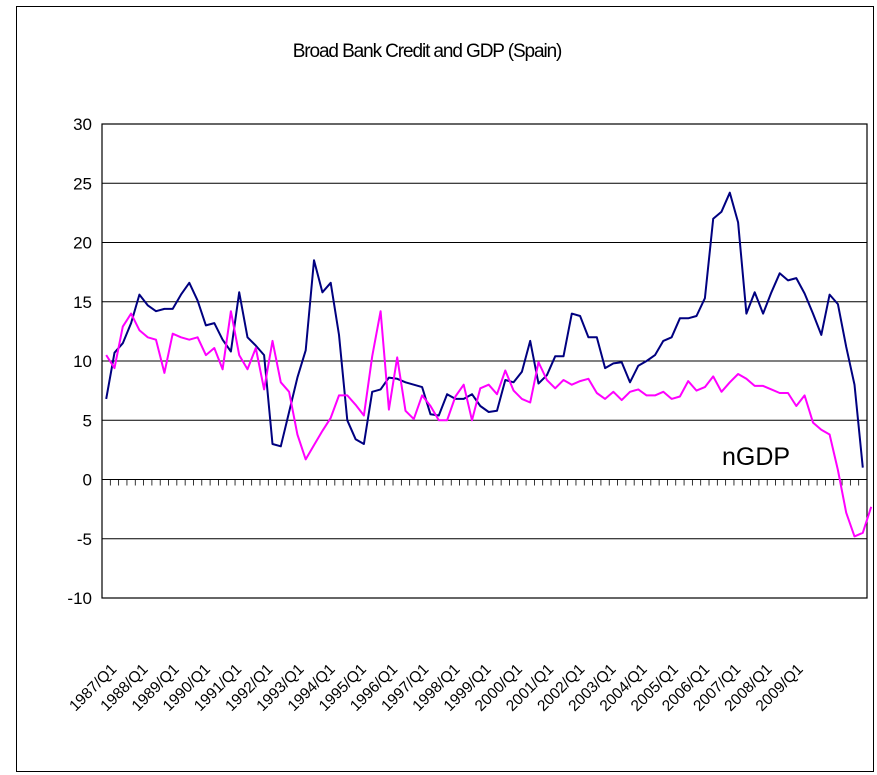 The width and height of the screenshot is (877, 775). I want to click on y-tick-label: -10, so click(79, 598).